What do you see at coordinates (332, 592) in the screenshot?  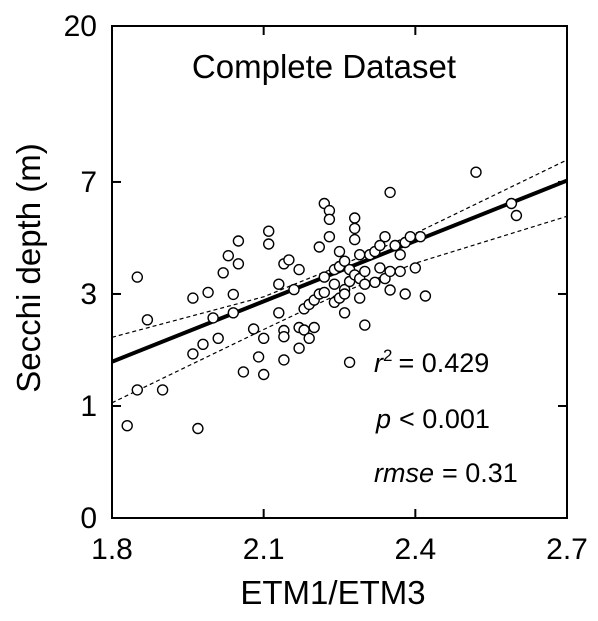 I see `x-axis-label: ETM1/ETM3` at bounding box center [332, 592].